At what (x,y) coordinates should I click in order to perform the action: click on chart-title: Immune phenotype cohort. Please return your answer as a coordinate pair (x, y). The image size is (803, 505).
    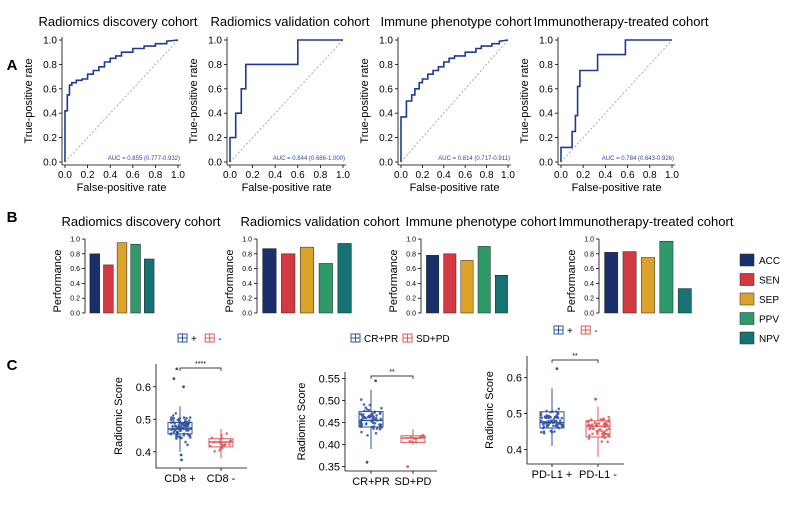
    Looking at the image, I should click on (455, 21).